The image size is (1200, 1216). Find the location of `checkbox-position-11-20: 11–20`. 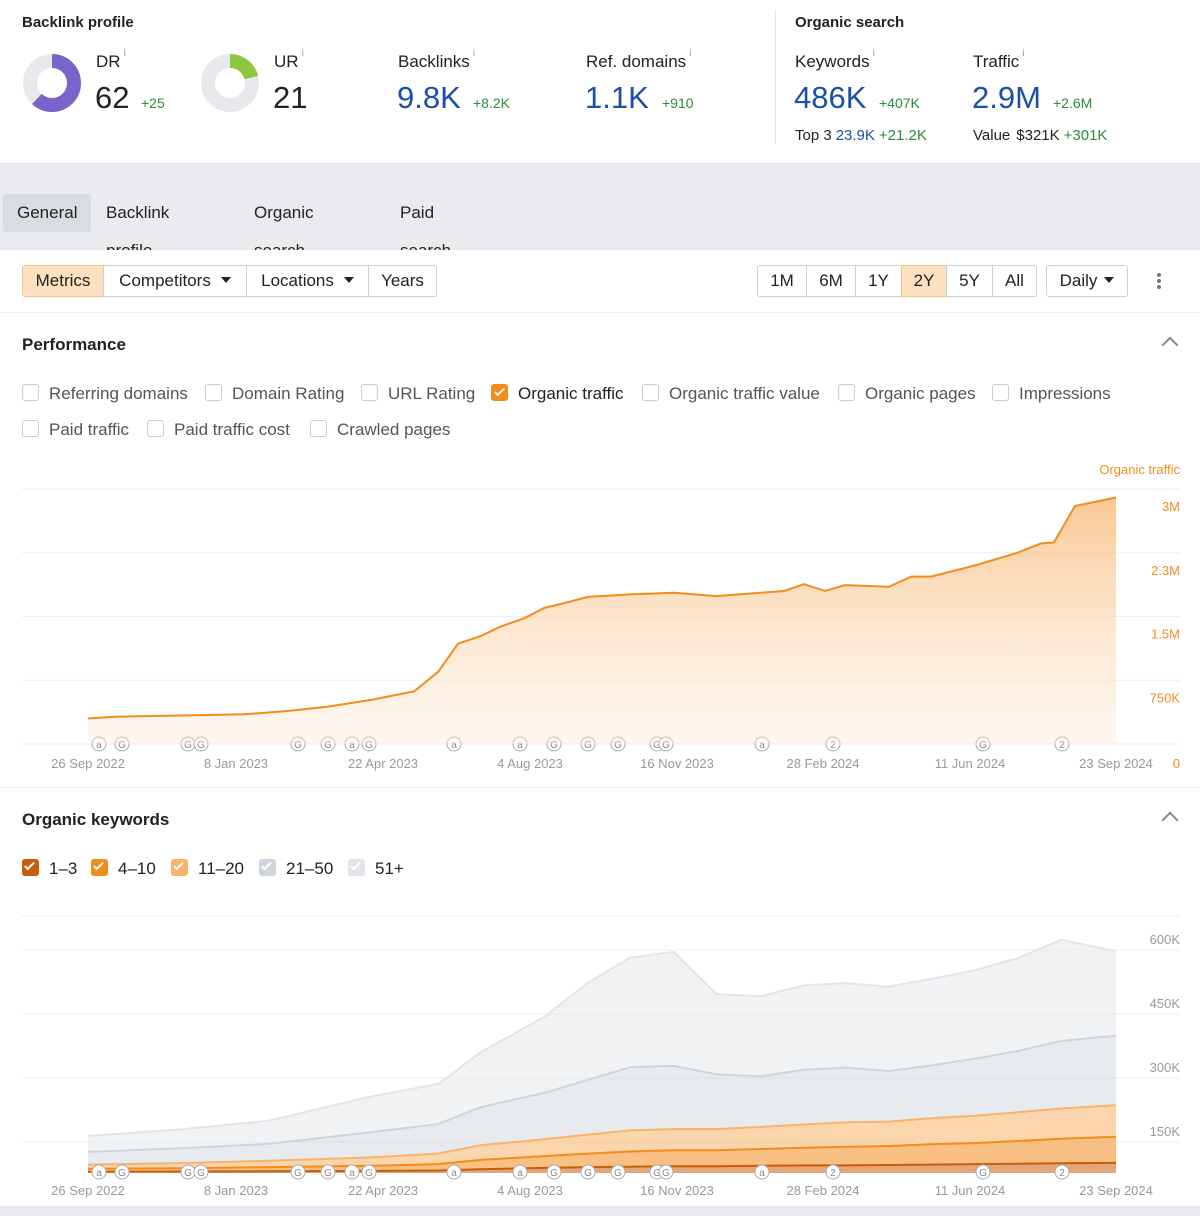

checkbox-position-11-20: 11–20 is located at coordinates (207, 869).